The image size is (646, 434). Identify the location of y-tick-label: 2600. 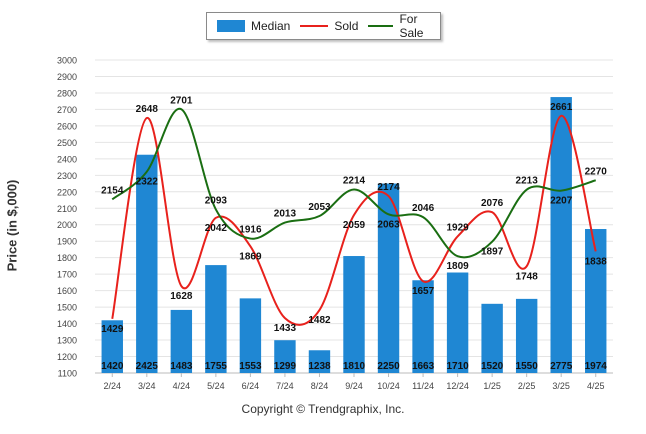
(67, 126).